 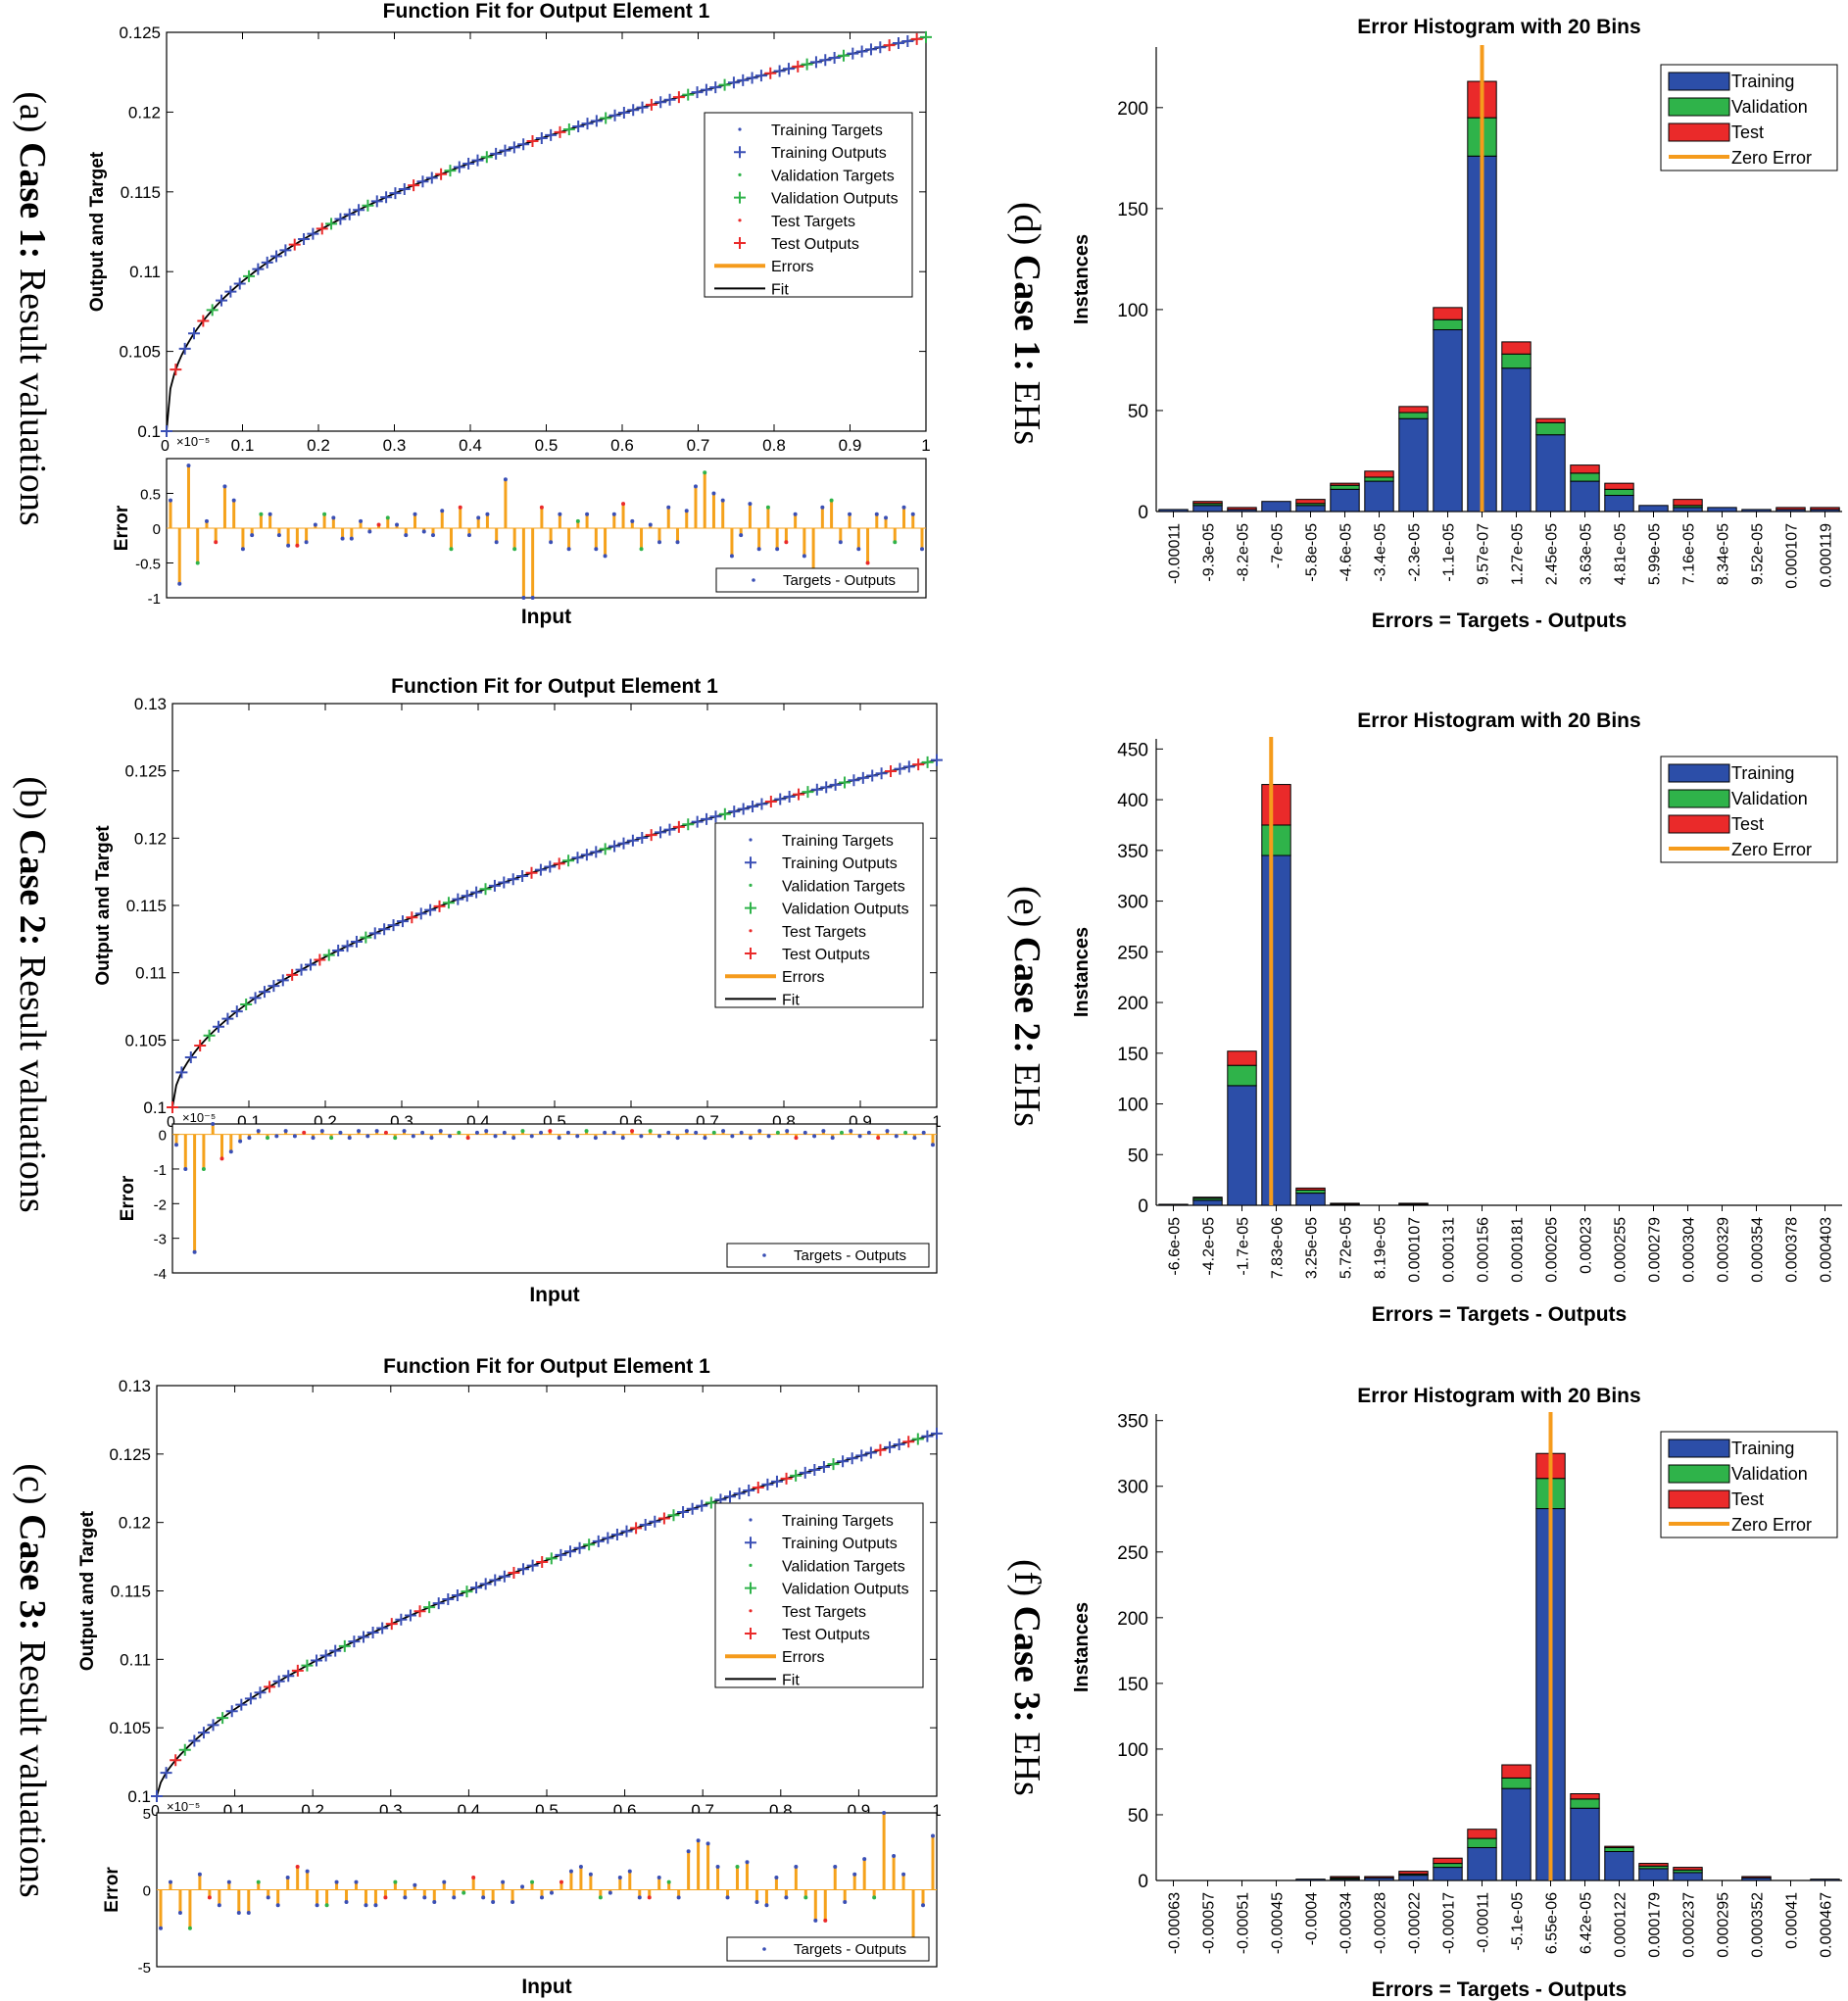 I want to click on error-legend-box, so click(x=828, y=1949).